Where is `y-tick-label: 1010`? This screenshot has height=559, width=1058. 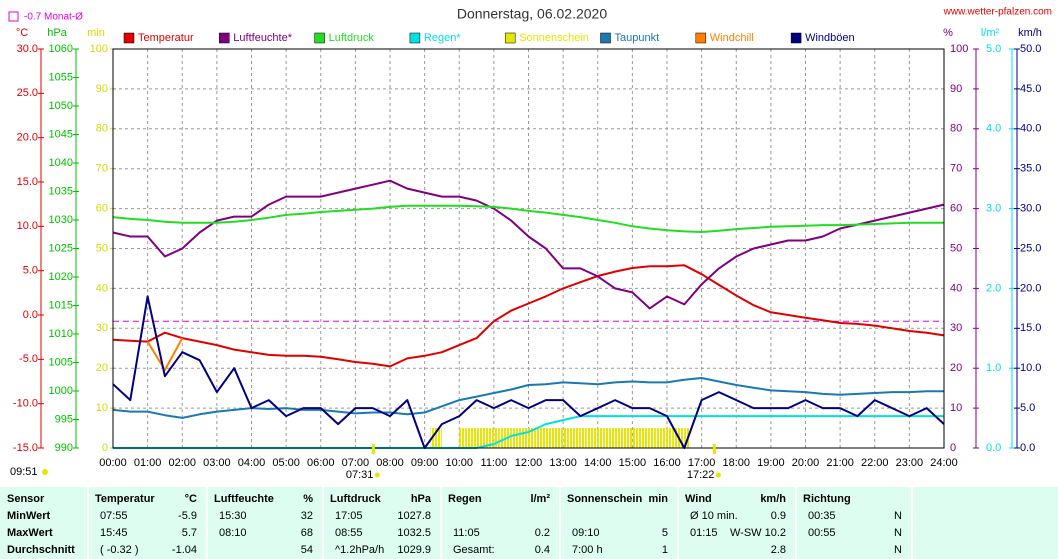 y-tick-label: 1010 is located at coordinates (61, 334).